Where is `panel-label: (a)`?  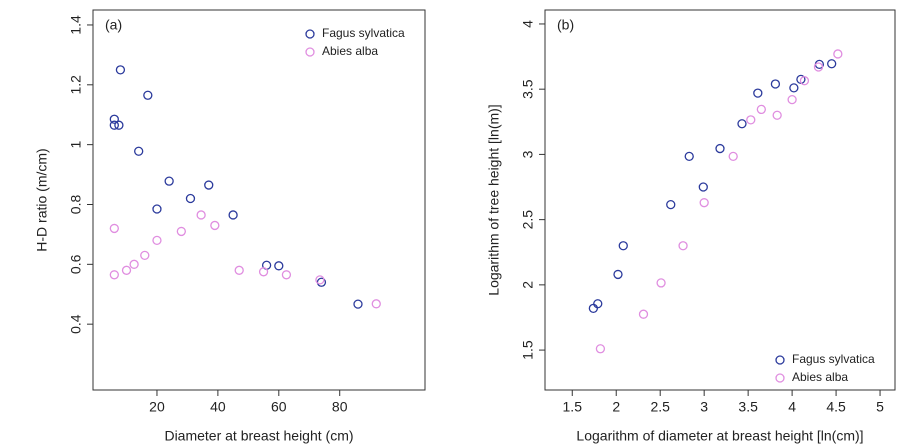 panel-label: (a) is located at coordinates (113, 25).